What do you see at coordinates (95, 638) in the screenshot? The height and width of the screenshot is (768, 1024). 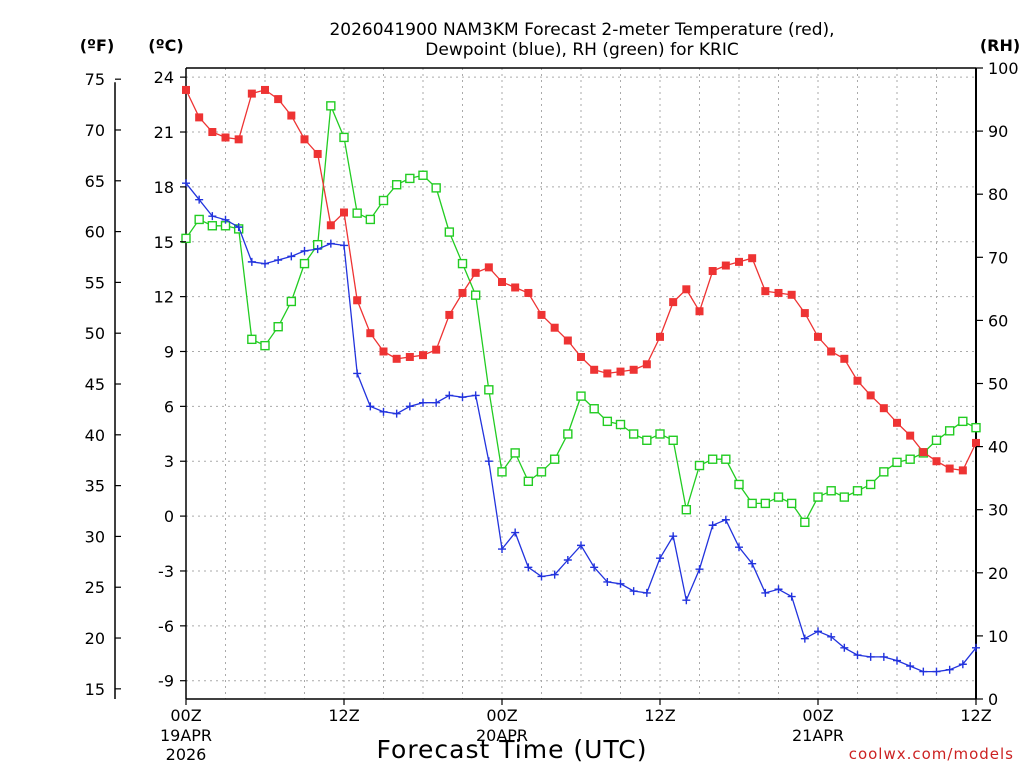 I see `fahrenheit-tick-label: 20` at bounding box center [95, 638].